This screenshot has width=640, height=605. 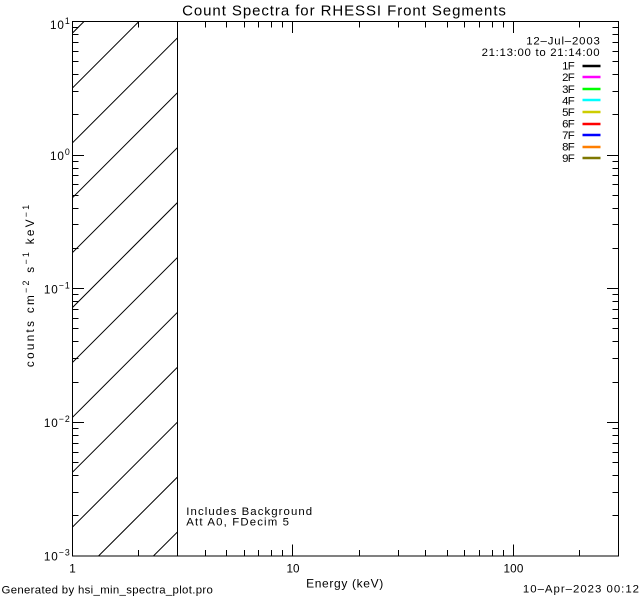 I want to click on svg-text: 1F, so click(x=568, y=67).